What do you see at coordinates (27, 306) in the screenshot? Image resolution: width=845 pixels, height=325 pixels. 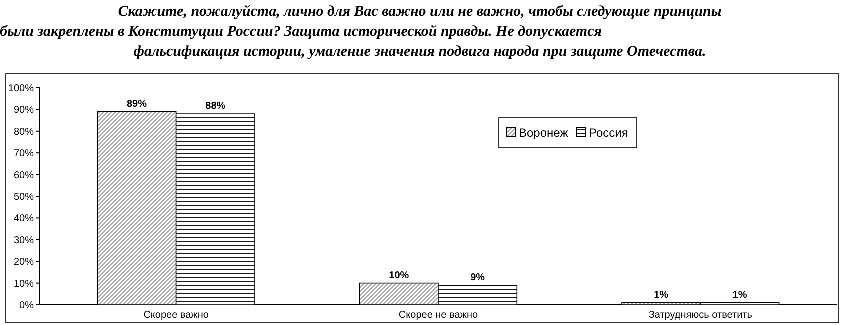 I see `y-tick-label: 0%` at bounding box center [27, 306].